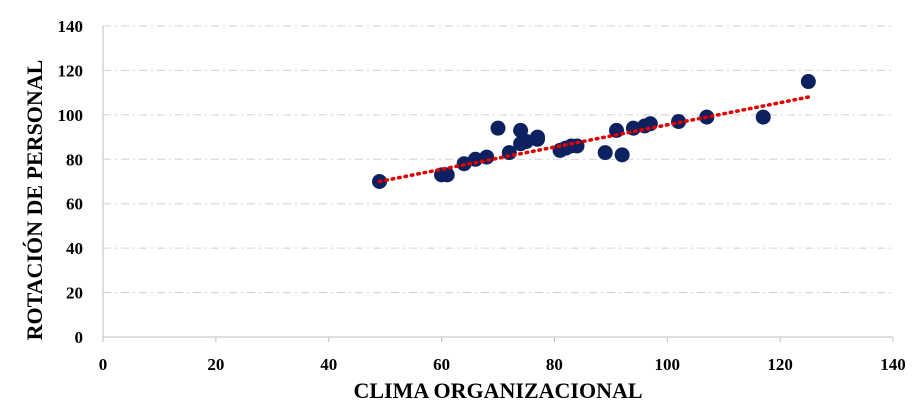 The width and height of the screenshot is (914, 411). I want to click on y-tick-label: 60, so click(74, 204).